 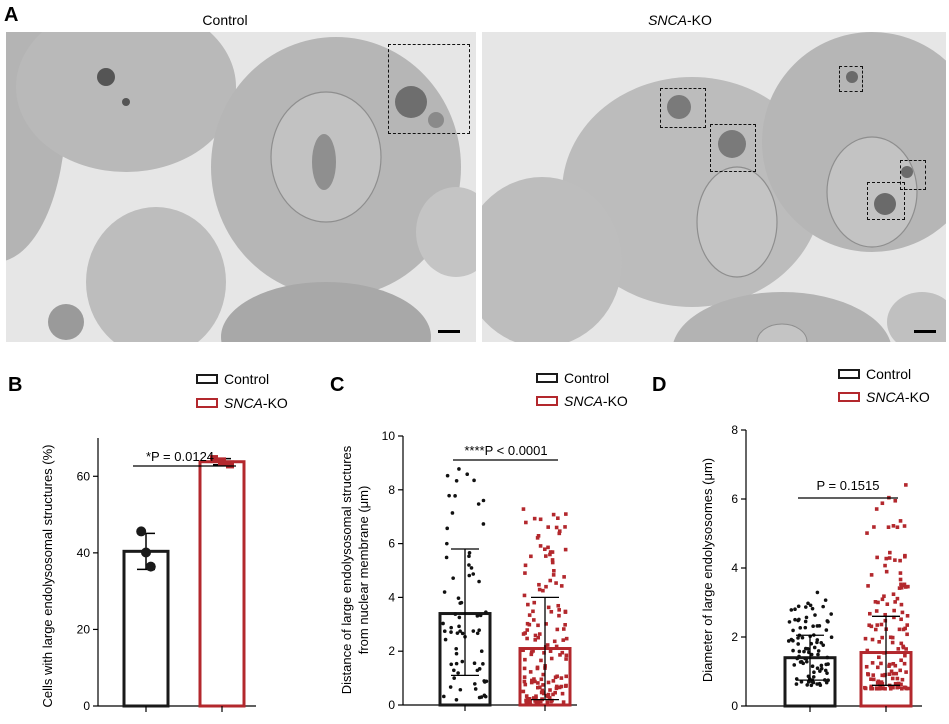 I want to click on y-tick-label: 40, so click(x=84, y=553).